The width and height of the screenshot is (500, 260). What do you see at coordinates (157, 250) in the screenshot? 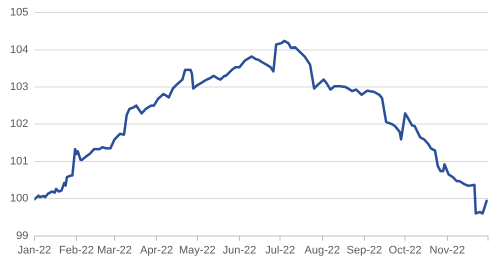
I see `x-tick-label: Apr-22` at bounding box center [157, 250].